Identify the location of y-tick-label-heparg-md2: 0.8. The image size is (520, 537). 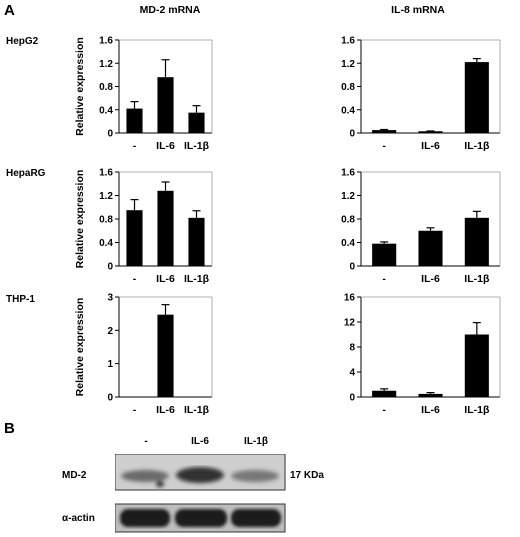
(106, 220).